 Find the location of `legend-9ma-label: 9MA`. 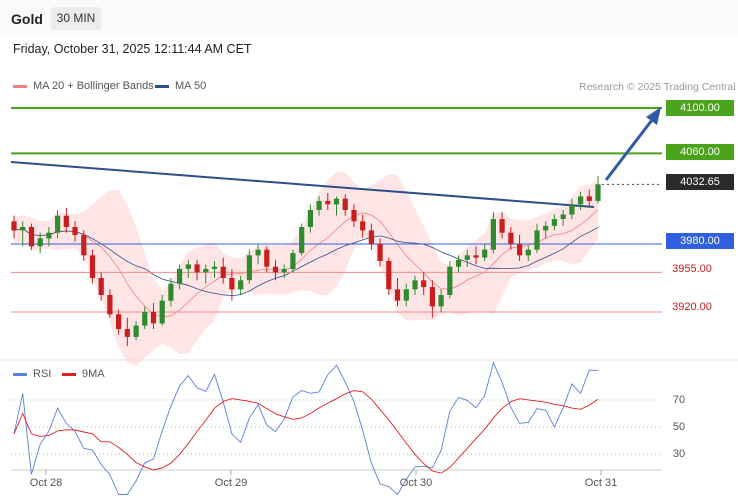

legend-9ma-label: 9MA is located at coordinates (93, 374).